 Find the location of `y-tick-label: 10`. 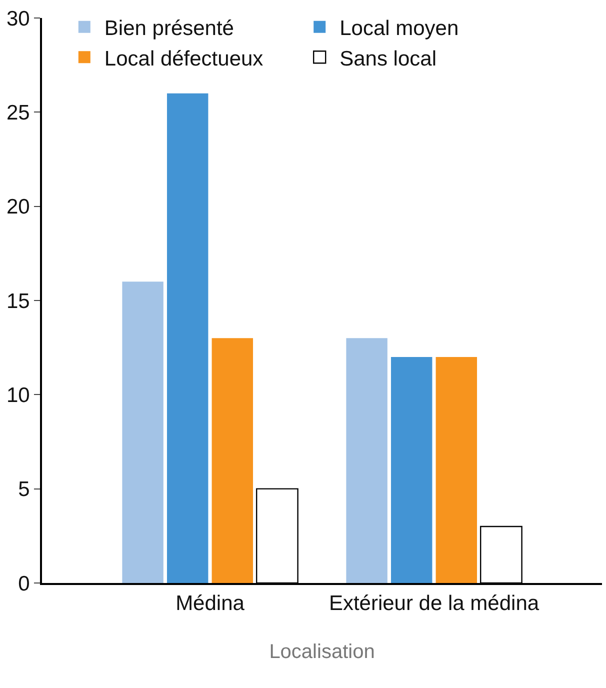

y-tick-label: 10 is located at coordinates (18, 396).